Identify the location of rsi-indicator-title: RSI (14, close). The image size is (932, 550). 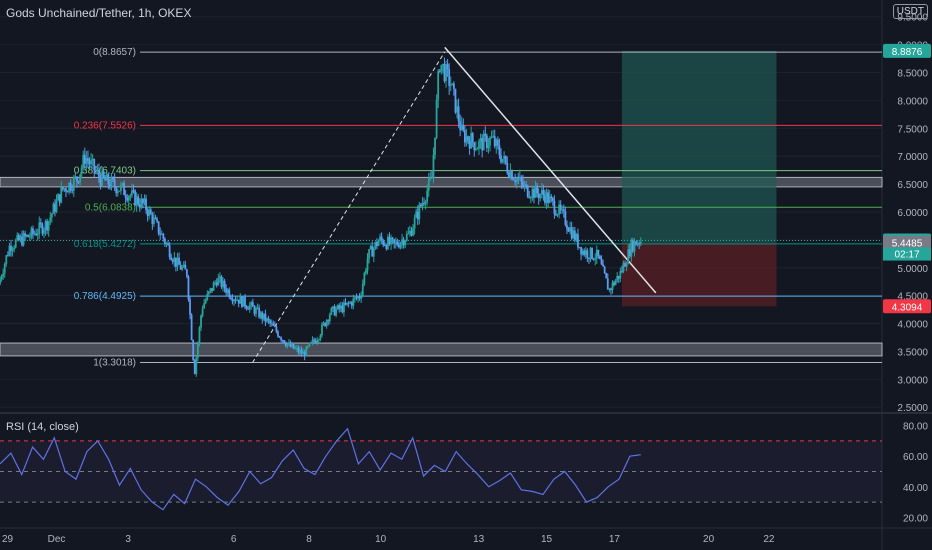
(42, 427).